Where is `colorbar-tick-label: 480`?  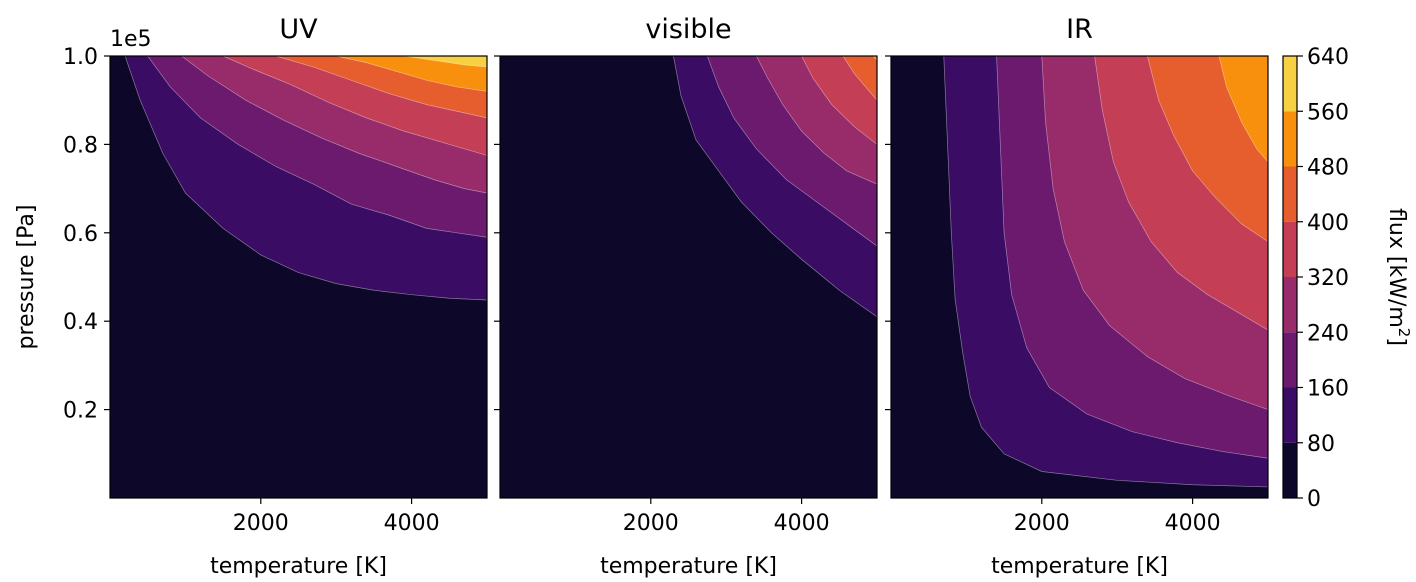
colorbar-tick-label: 480 is located at coordinates (1328, 168).